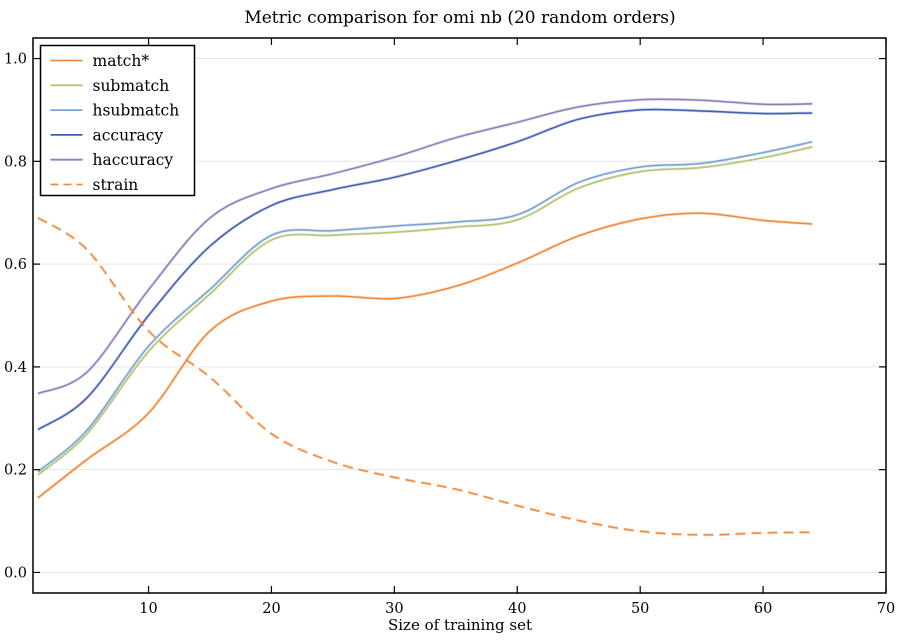 The height and width of the screenshot is (644, 906). Describe the element at coordinates (15, 60) in the screenshot. I see `y-tick-label: 1.0` at that location.